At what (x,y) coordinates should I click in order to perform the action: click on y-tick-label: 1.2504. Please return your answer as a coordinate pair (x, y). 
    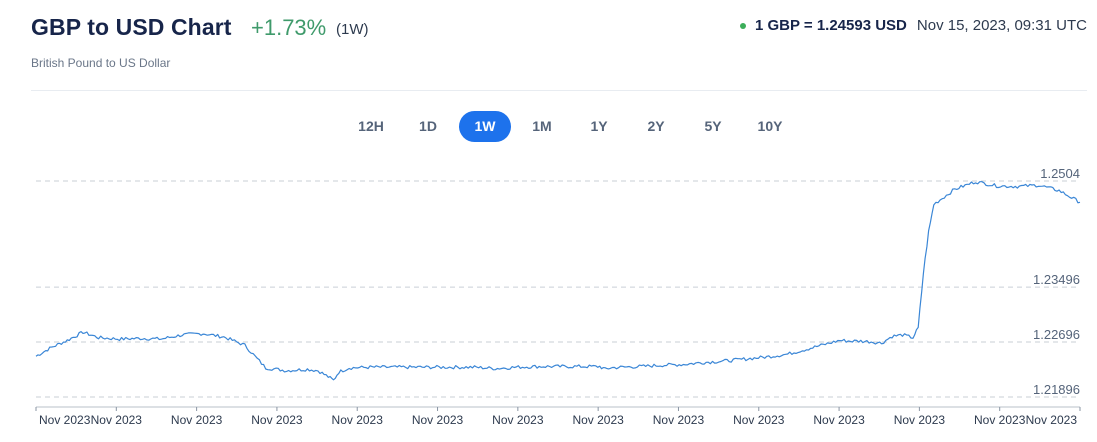
    Looking at the image, I should click on (1060, 173).